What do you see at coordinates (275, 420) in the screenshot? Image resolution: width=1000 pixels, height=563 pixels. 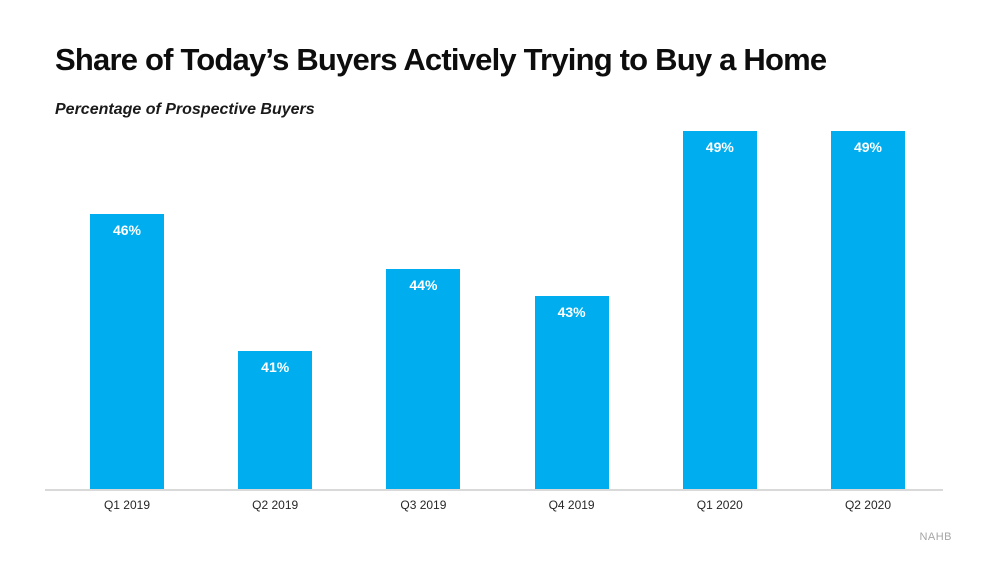 I see `bar-q2-2019: 41%` at bounding box center [275, 420].